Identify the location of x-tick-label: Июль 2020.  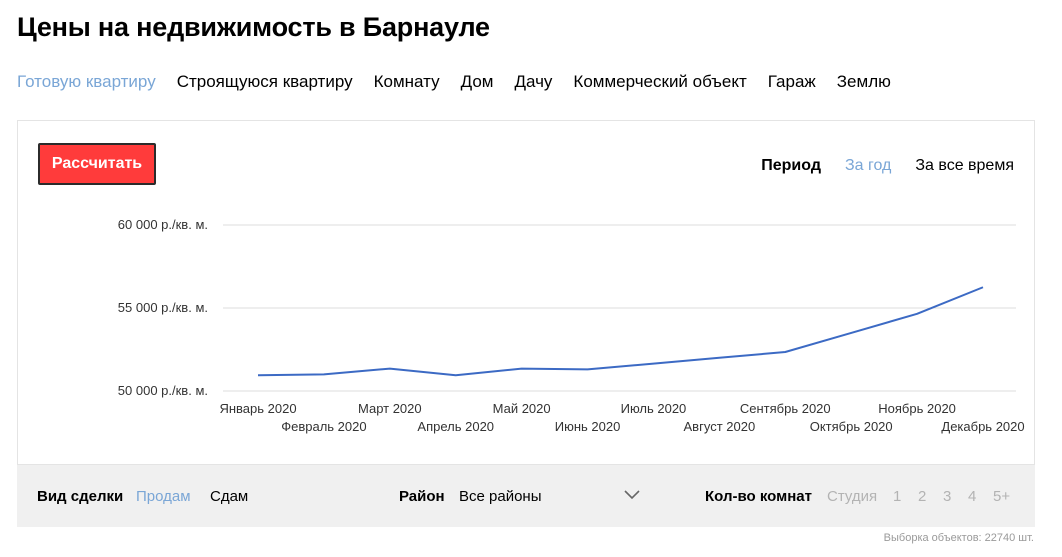
(654, 408).